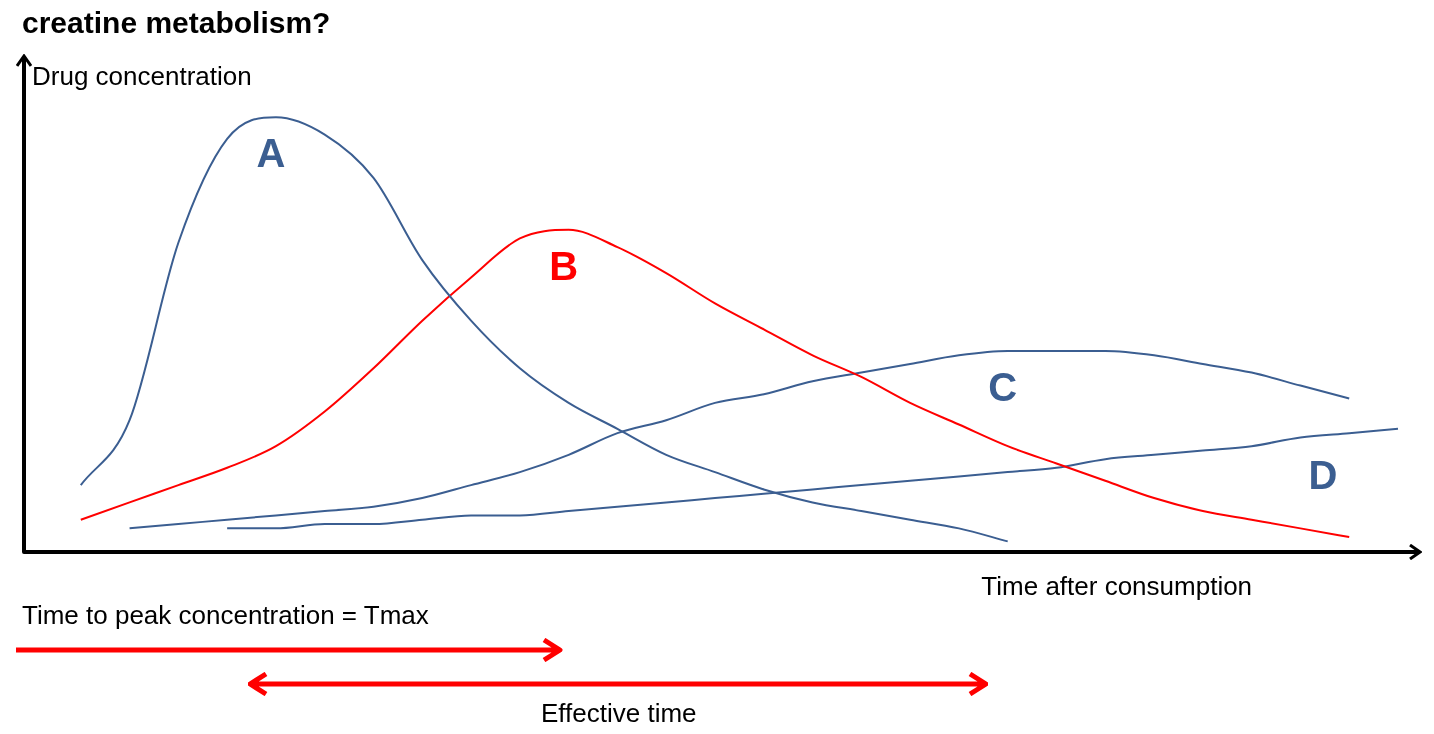 The height and width of the screenshot is (734, 1434). I want to click on text: Effective time, so click(619, 712).